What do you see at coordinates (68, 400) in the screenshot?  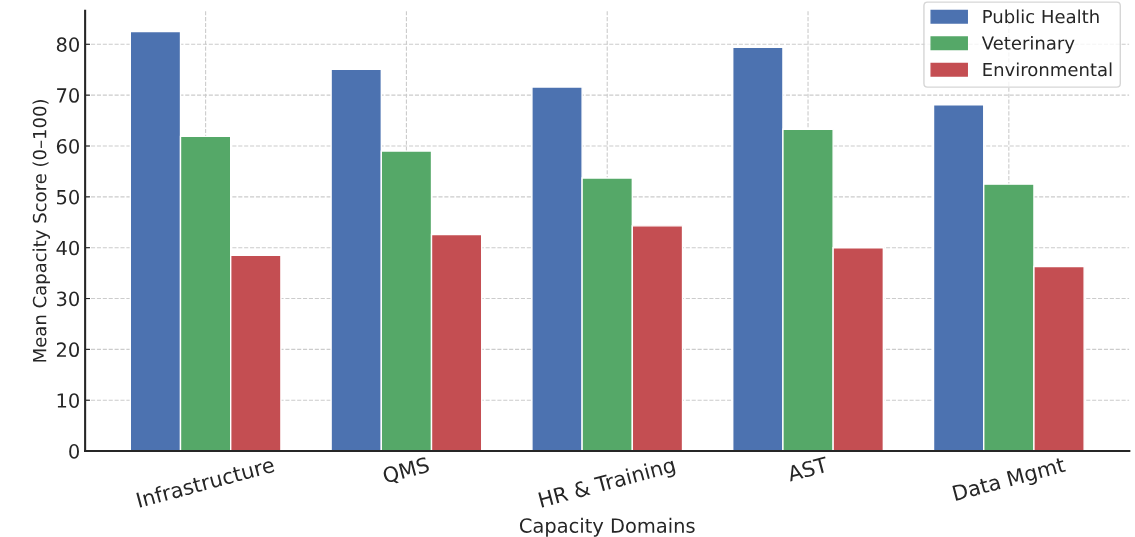 I see `y-tick-label: 10` at bounding box center [68, 400].